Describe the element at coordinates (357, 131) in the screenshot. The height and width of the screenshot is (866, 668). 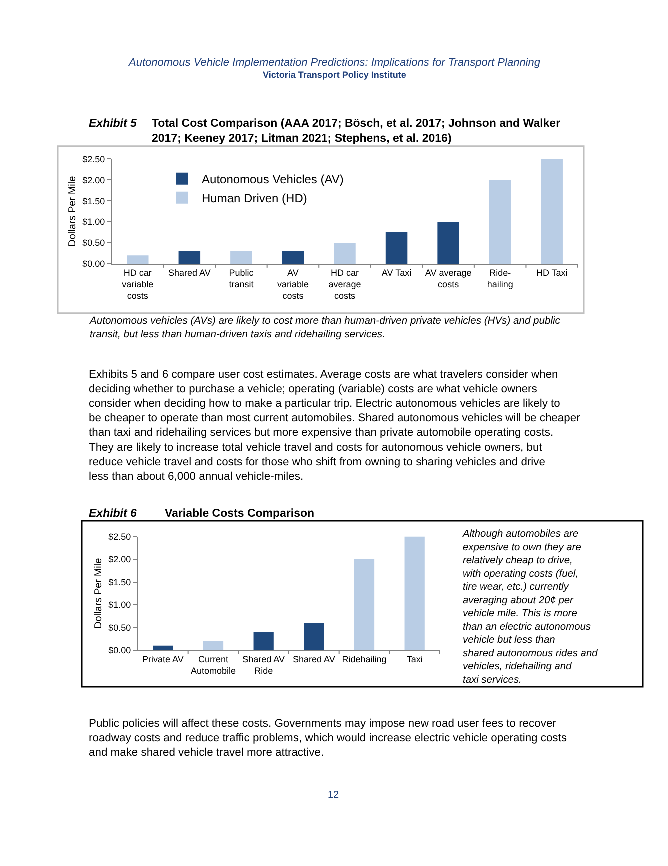
I see `chart-subtitle: Total Cost Comparison (AAA 2017; Bösch, et al. 2017; Johnson and Walker 2017; Keeney 2017; Litman 2021; Stephens, et al. 2016)` at that location.